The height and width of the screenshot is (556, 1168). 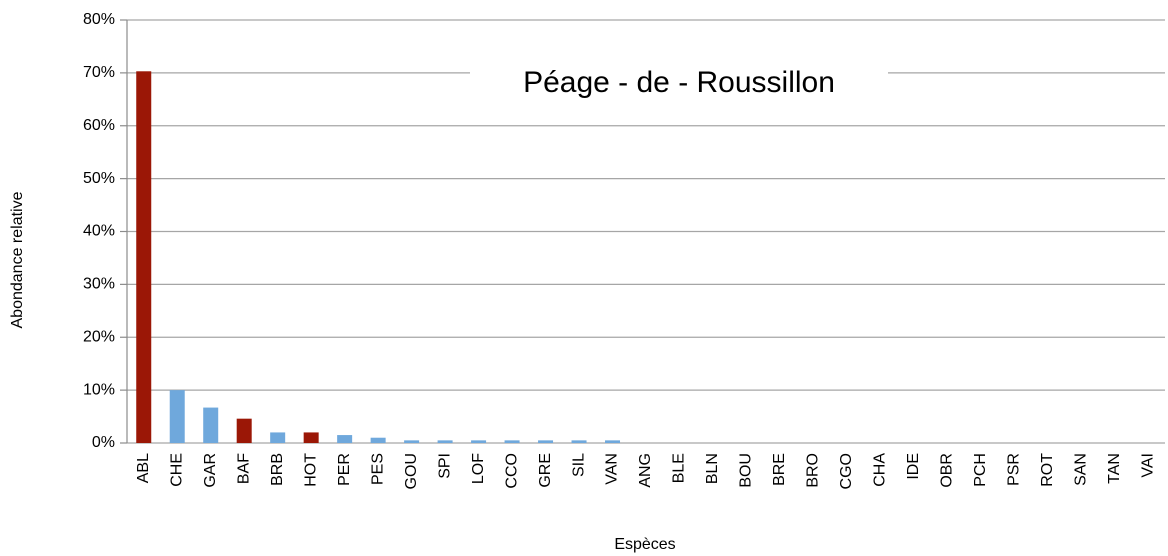 I want to click on x-tick-label: HOT, so click(x=310, y=470).